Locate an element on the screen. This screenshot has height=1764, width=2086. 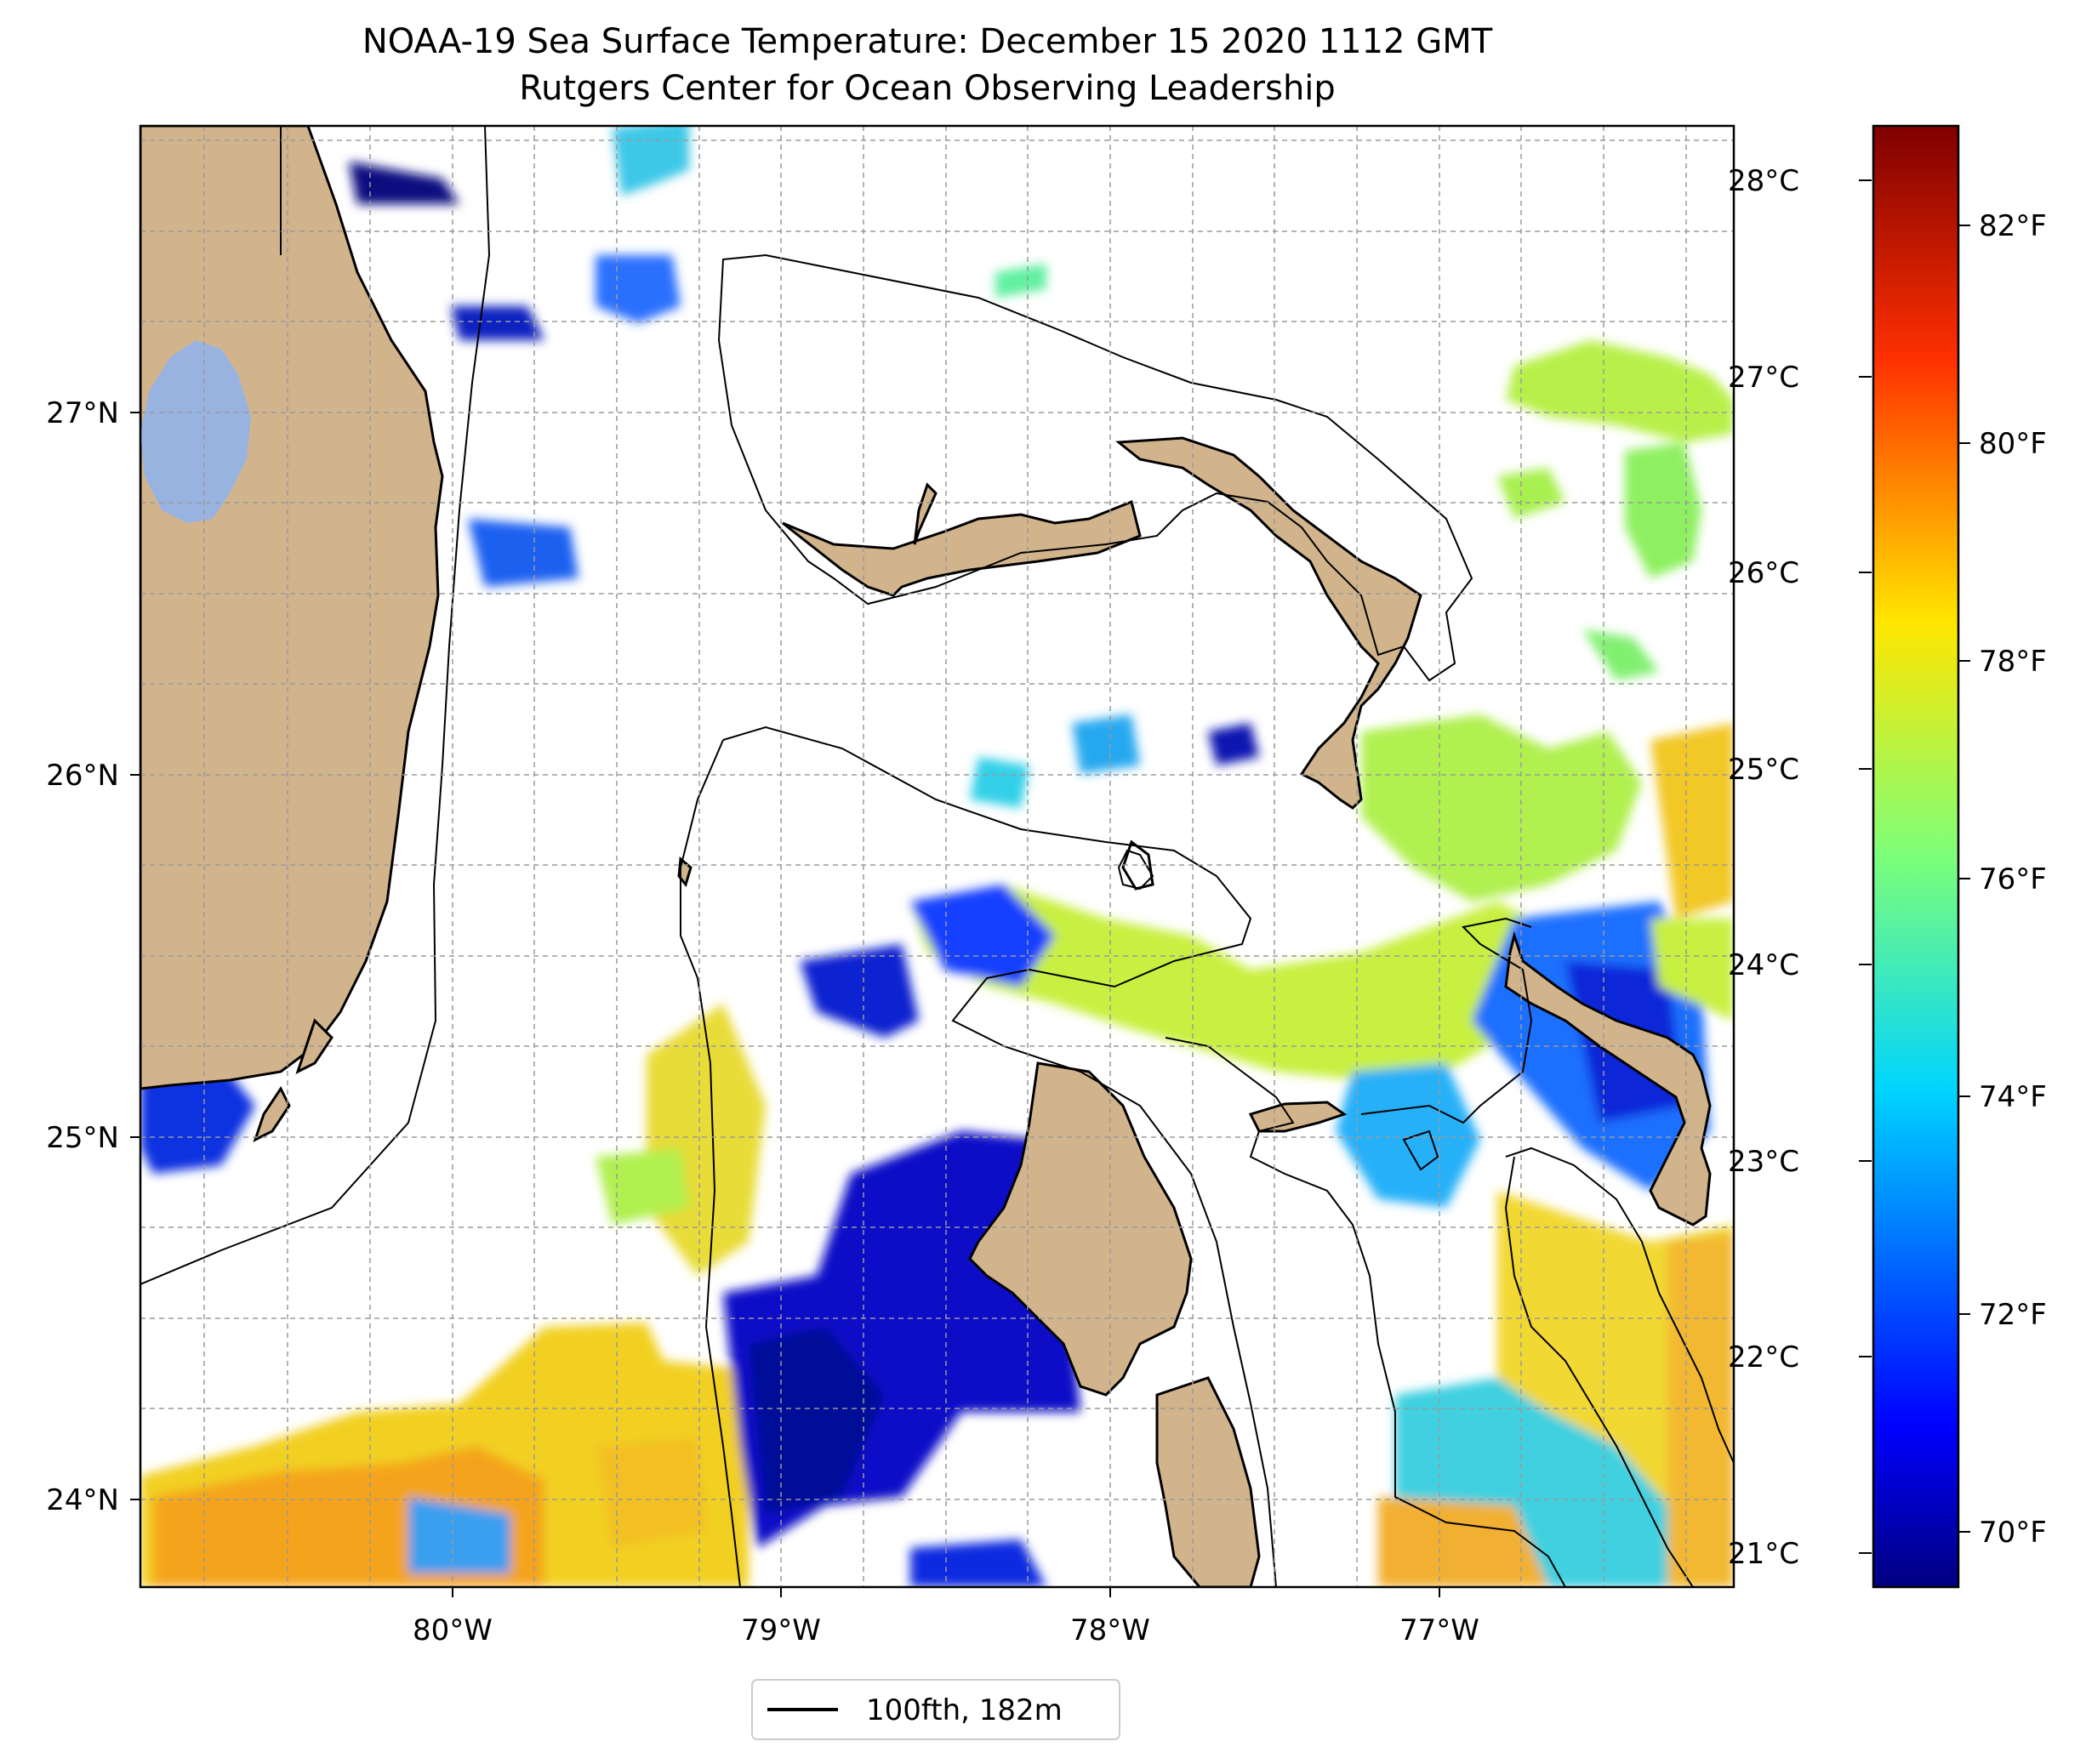
lat-label: 25°N is located at coordinates (82, 1138).